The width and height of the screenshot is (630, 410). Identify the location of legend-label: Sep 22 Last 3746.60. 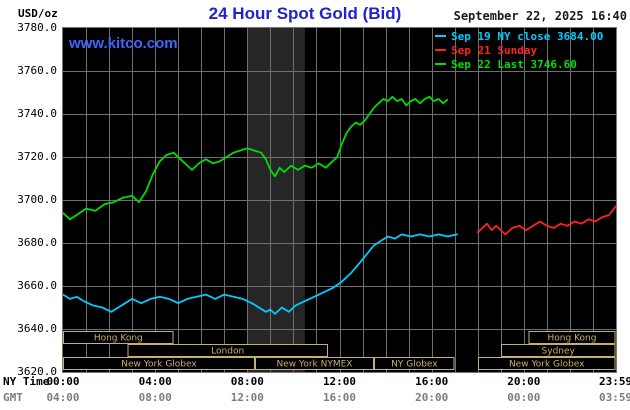
(514, 64).